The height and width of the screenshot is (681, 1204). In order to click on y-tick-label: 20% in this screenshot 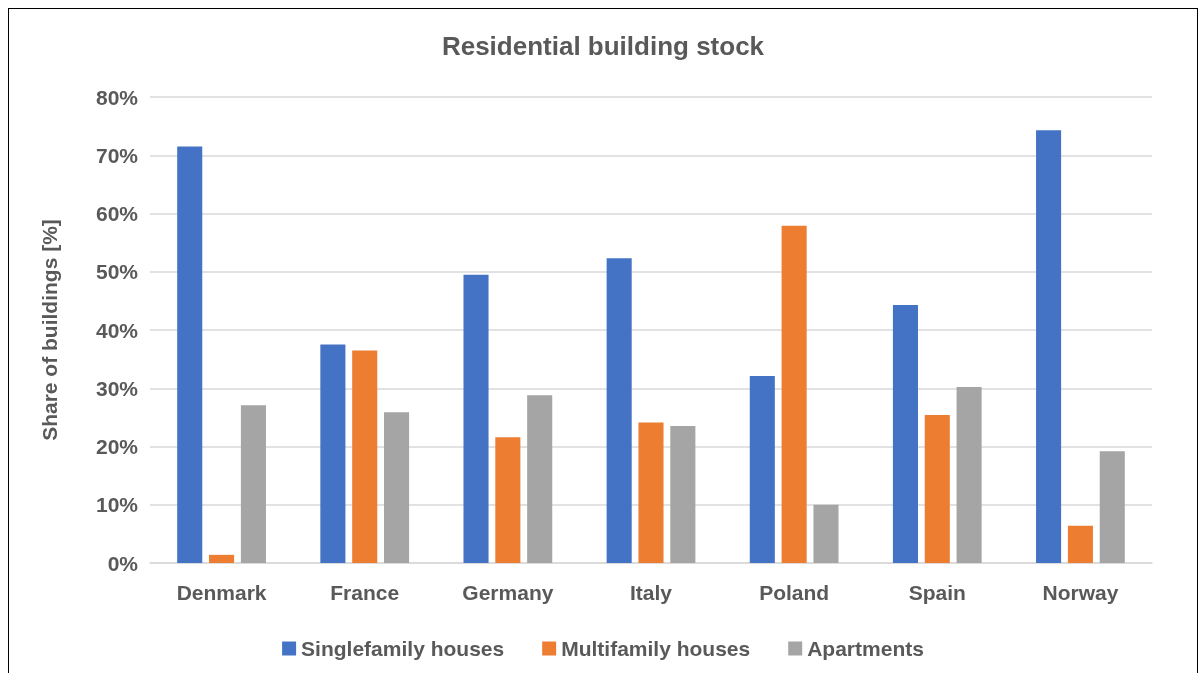, I will do `click(117, 446)`.